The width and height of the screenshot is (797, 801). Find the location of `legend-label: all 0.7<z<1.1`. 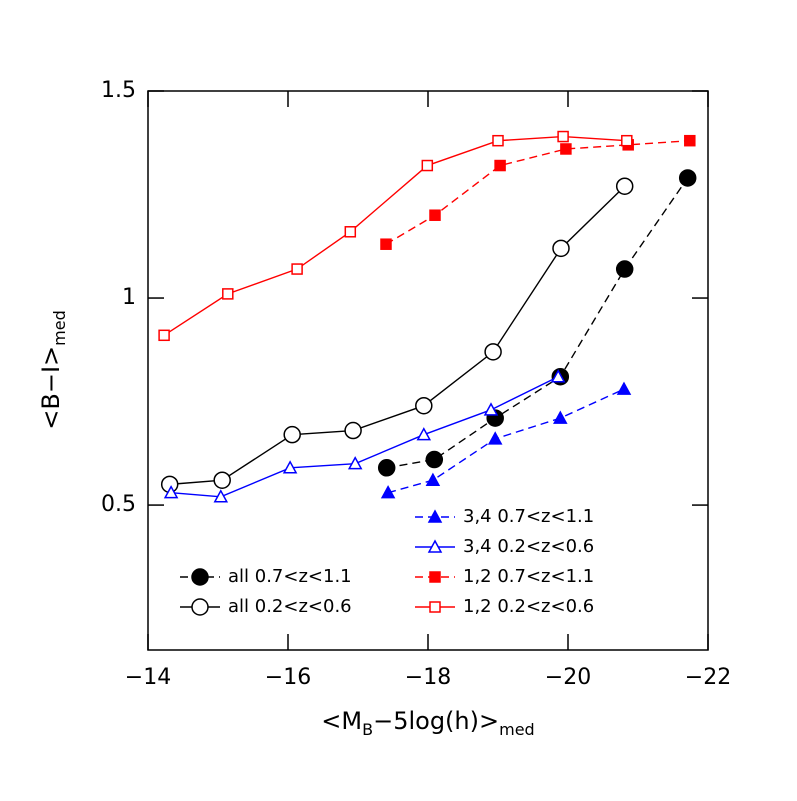

legend-label: all 0.7<z<1.1 is located at coordinates (290, 576).